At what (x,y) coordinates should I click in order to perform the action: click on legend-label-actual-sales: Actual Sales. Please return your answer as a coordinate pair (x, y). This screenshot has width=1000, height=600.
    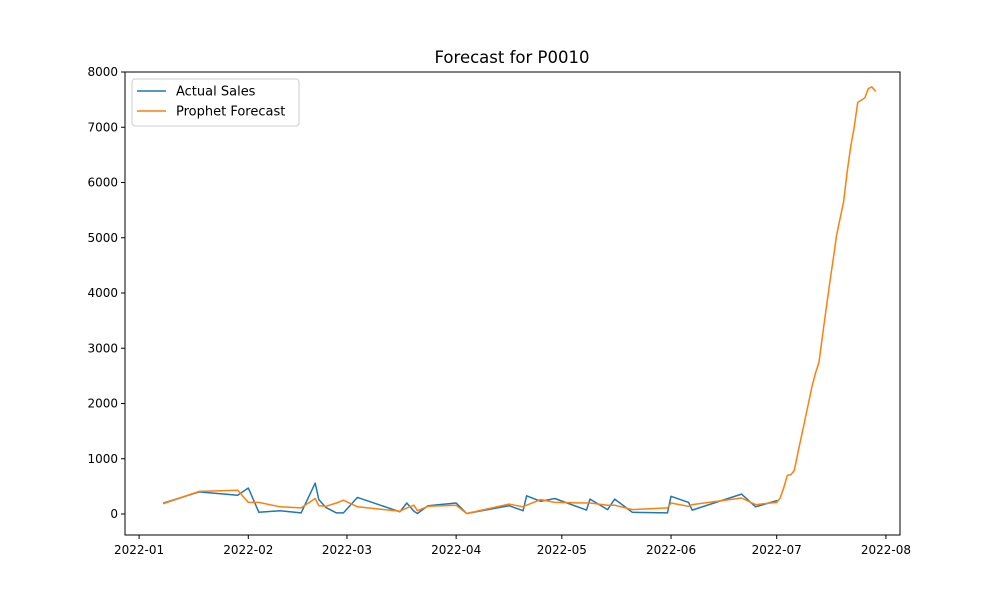
    Looking at the image, I should click on (216, 92).